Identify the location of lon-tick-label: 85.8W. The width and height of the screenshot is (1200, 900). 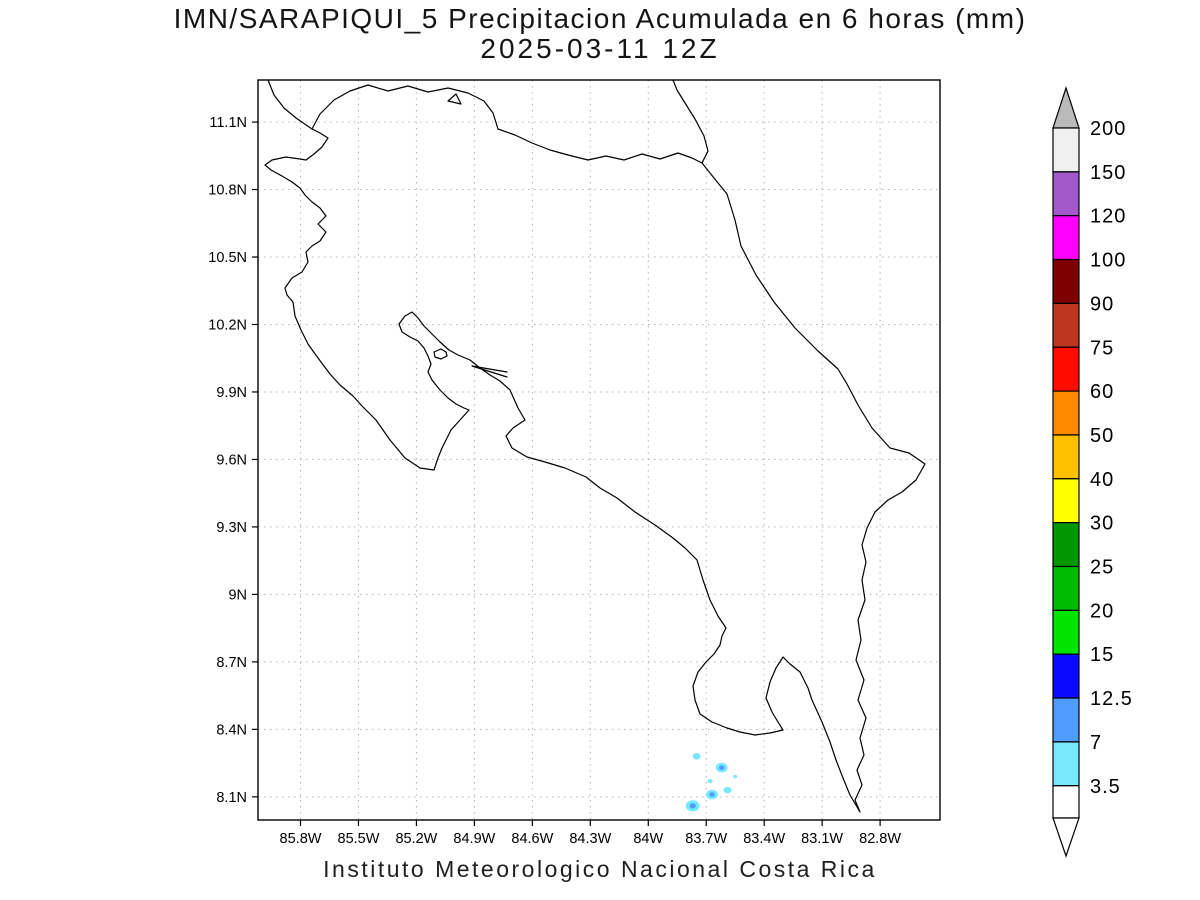
(301, 839).